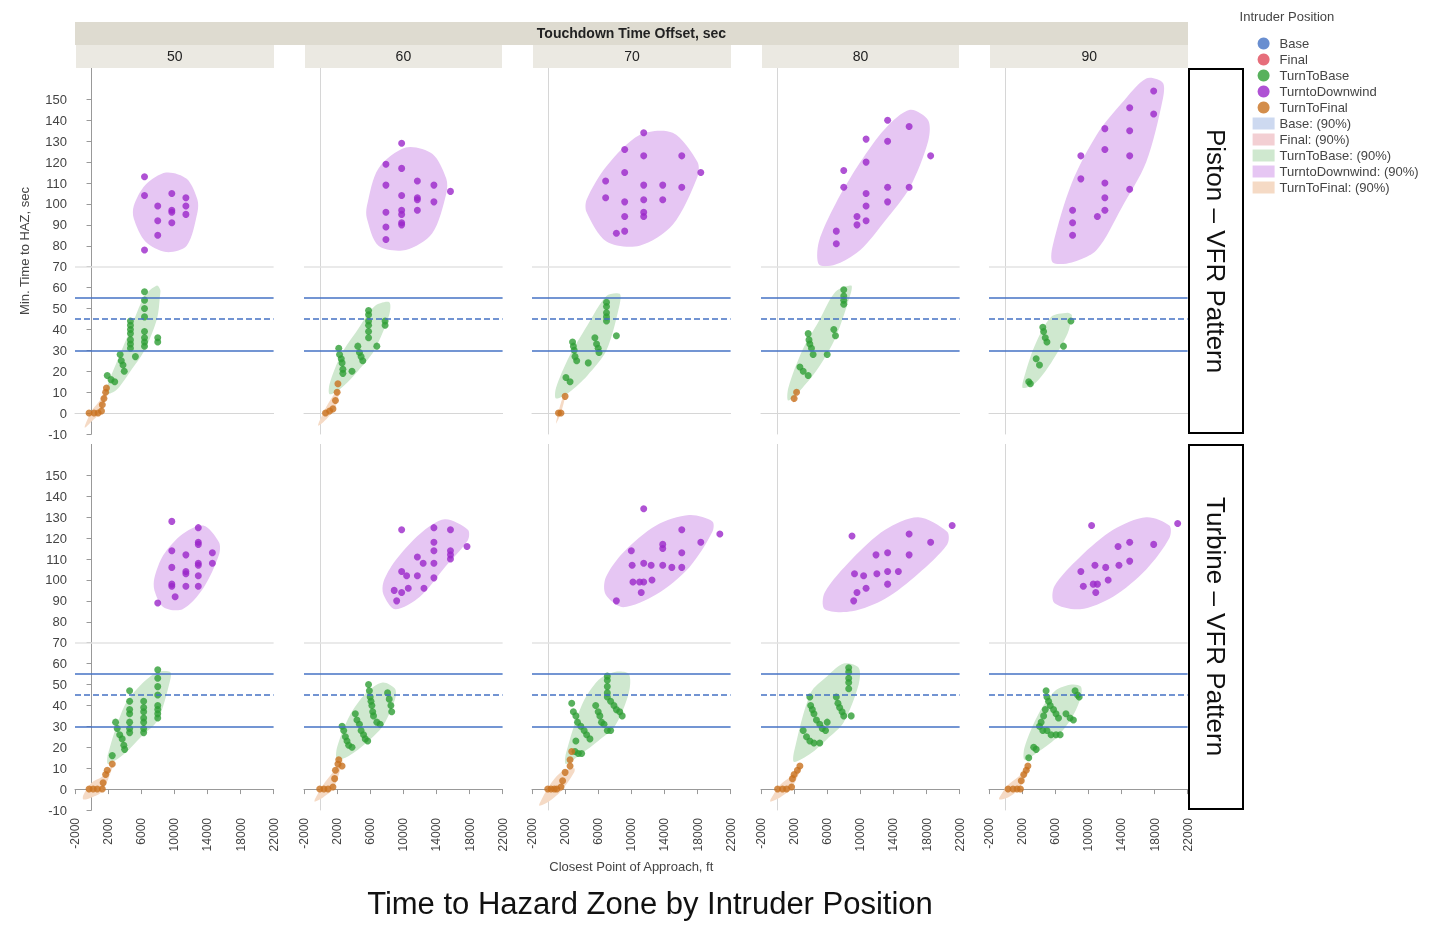 Image resolution: width=1444 pixels, height=930 pixels. What do you see at coordinates (1294, 59) in the screenshot?
I see `legend-label: Final` at bounding box center [1294, 59].